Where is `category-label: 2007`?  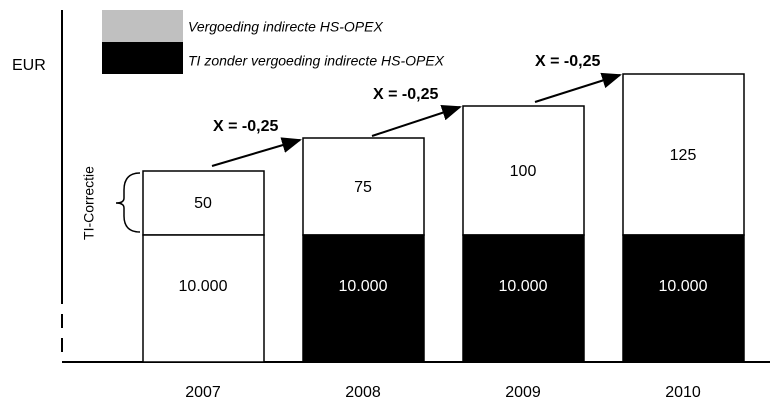 category-label: 2007 is located at coordinates (203, 392).